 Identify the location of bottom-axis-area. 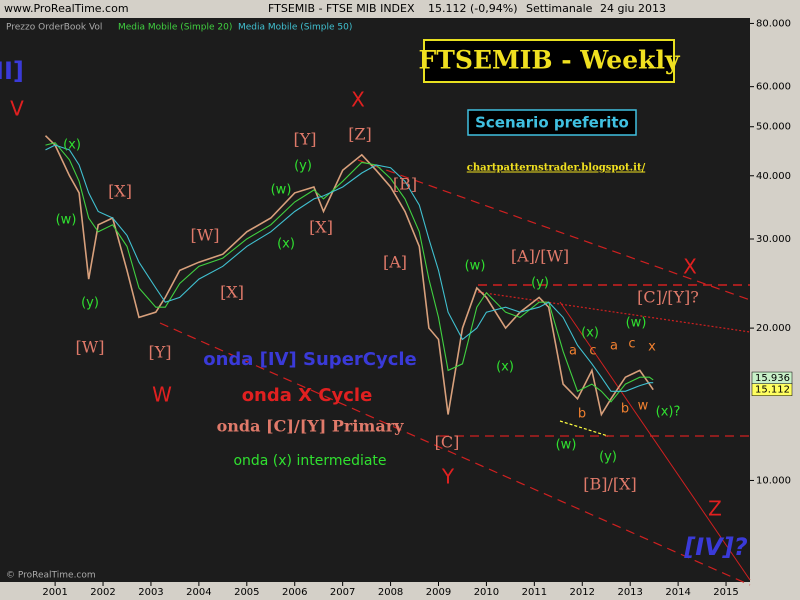
(400, 591).